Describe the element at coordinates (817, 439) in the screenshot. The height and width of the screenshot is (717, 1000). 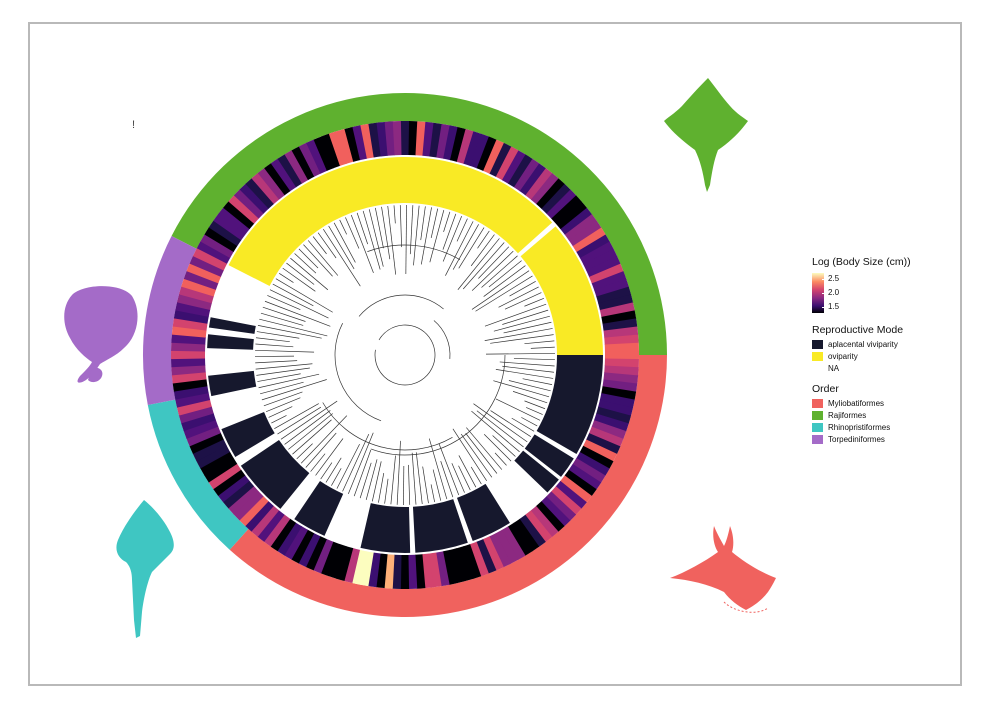
I see `swatch-torpediniformes` at that location.